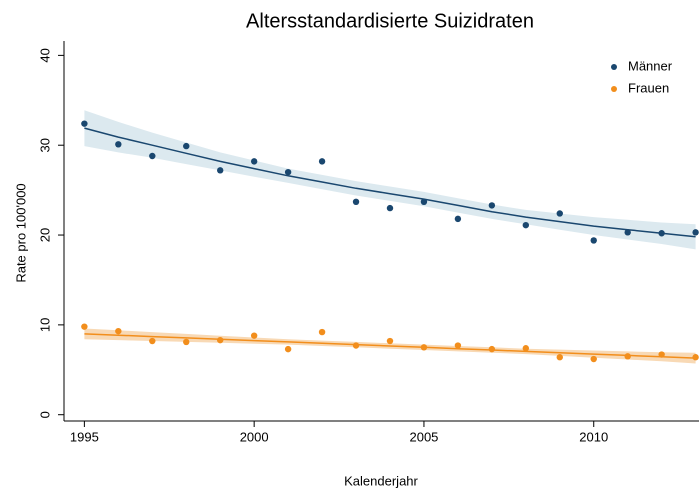  Describe the element at coordinates (390, 346) in the screenshot. I see `fit-line` at that location.